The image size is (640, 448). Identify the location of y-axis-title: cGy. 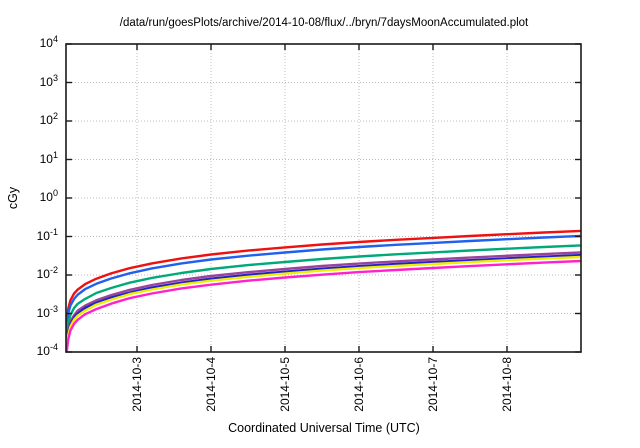
(13, 198).